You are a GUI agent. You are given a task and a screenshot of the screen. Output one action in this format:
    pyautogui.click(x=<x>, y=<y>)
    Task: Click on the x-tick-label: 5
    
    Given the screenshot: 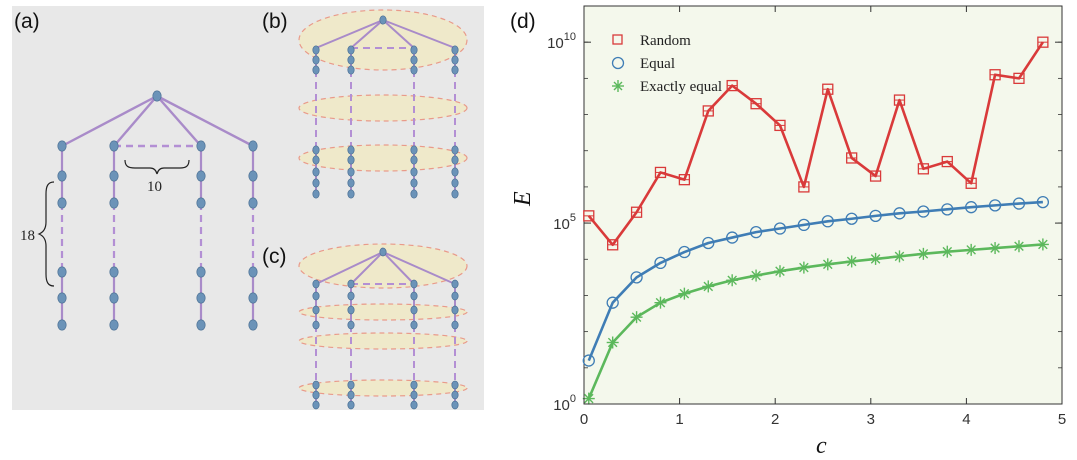 What is the action you would take?
    pyautogui.click(x=1062, y=419)
    